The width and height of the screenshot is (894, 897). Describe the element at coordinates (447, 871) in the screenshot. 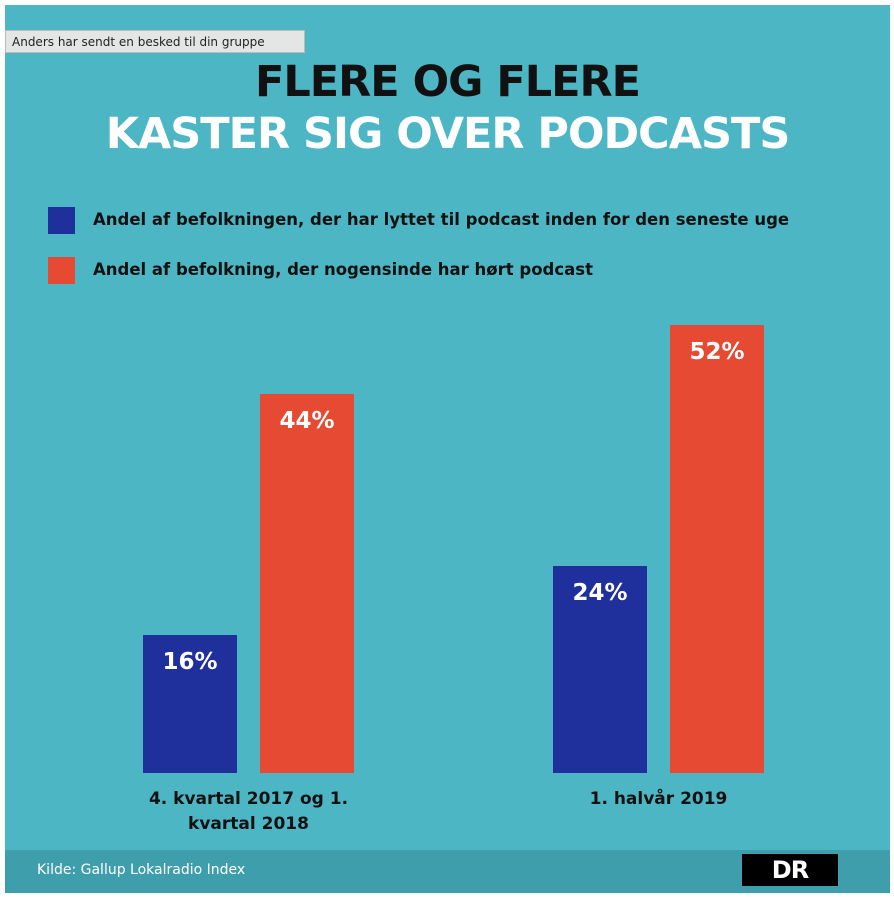

I see `footer: Kilde: Gallup Lokalradio Index DR` at that location.